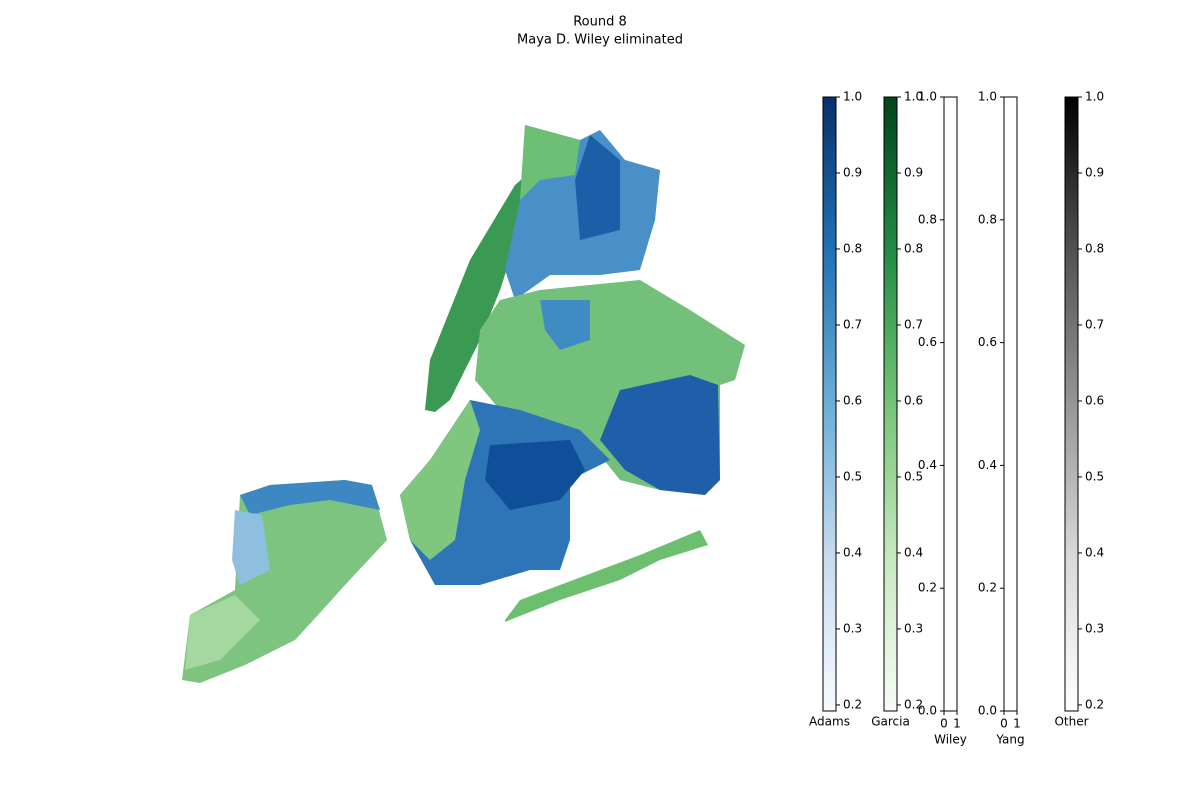 This screenshot has width=1200, height=800. Describe the element at coordinates (600, 22) in the screenshot. I see `title: Round 8` at that location.